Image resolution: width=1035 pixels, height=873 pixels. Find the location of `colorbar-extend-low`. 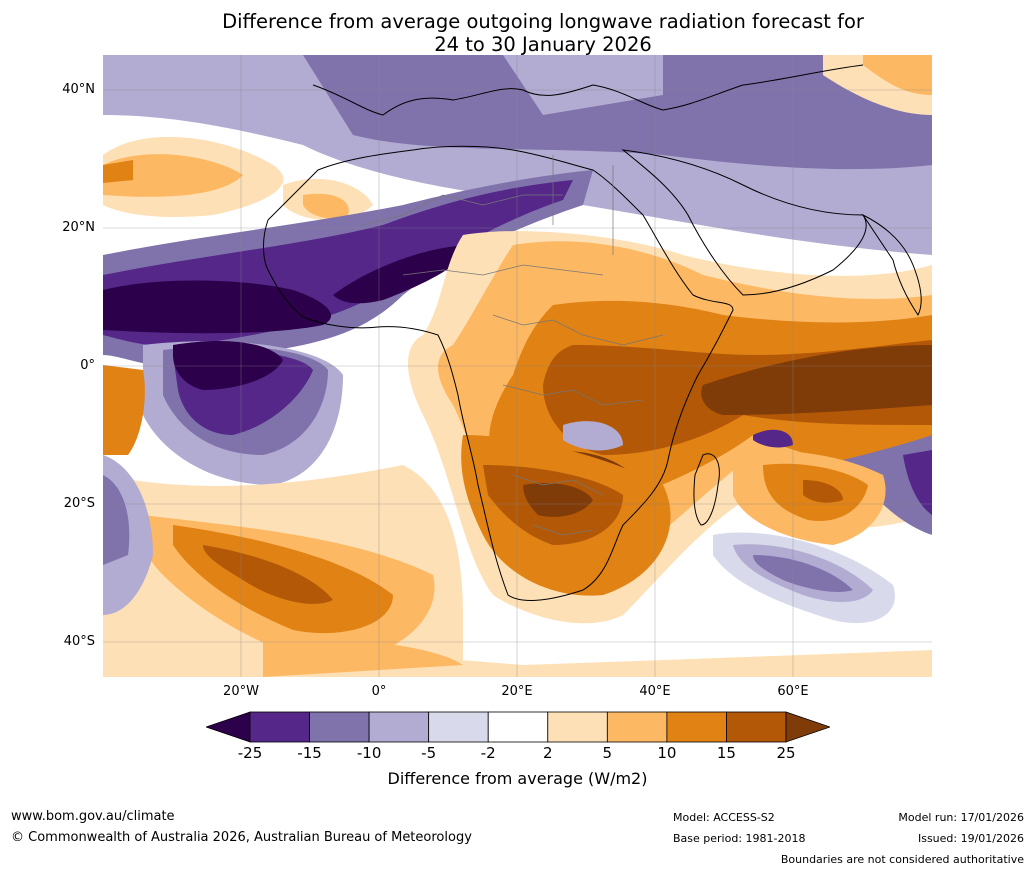

colorbar-extend-low is located at coordinates (227, 727).